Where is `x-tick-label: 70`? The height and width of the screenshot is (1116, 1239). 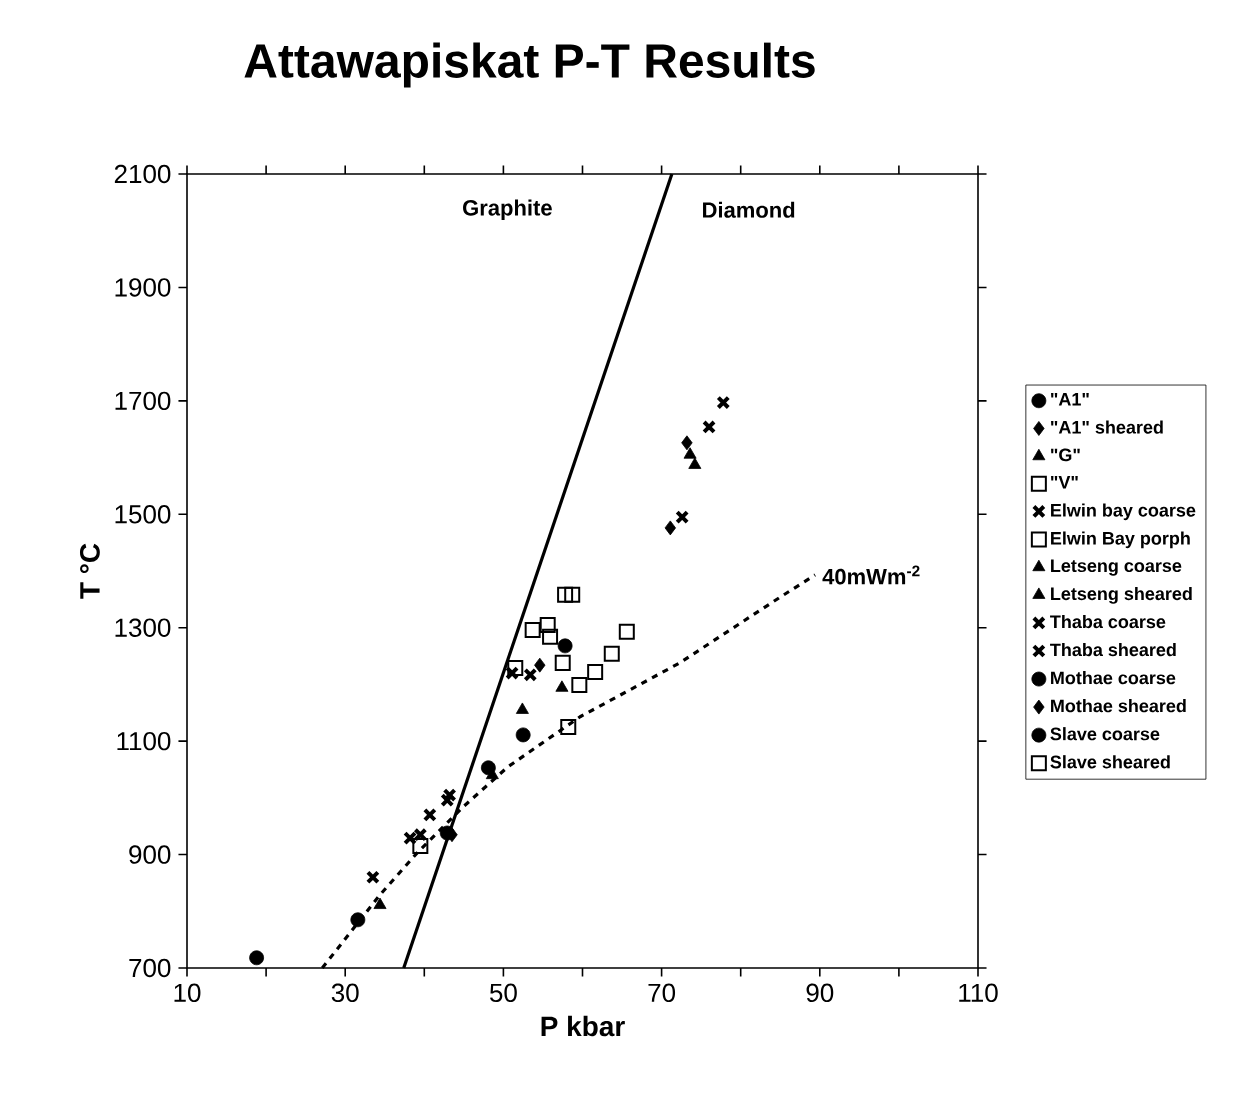 x-tick-label: 70 is located at coordinates (662, 993).